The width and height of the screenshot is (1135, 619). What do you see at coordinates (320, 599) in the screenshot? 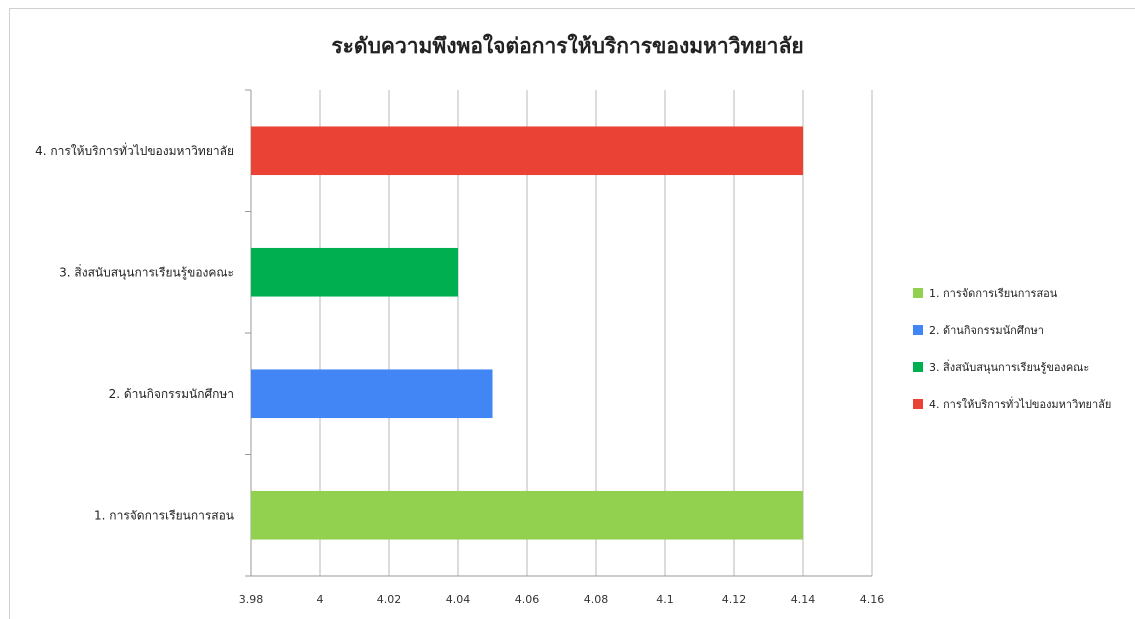
I see `x-tick-label: 4` at bounding box center [320, 599].